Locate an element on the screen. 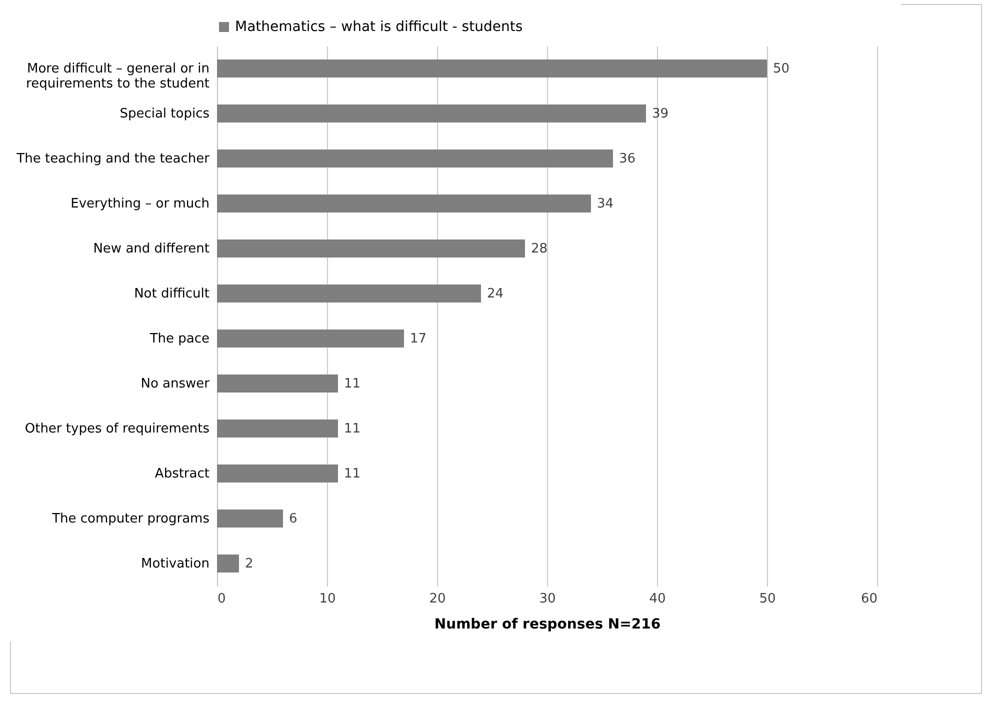  x-tick-label: 0 is located at coordinates (222, 599).